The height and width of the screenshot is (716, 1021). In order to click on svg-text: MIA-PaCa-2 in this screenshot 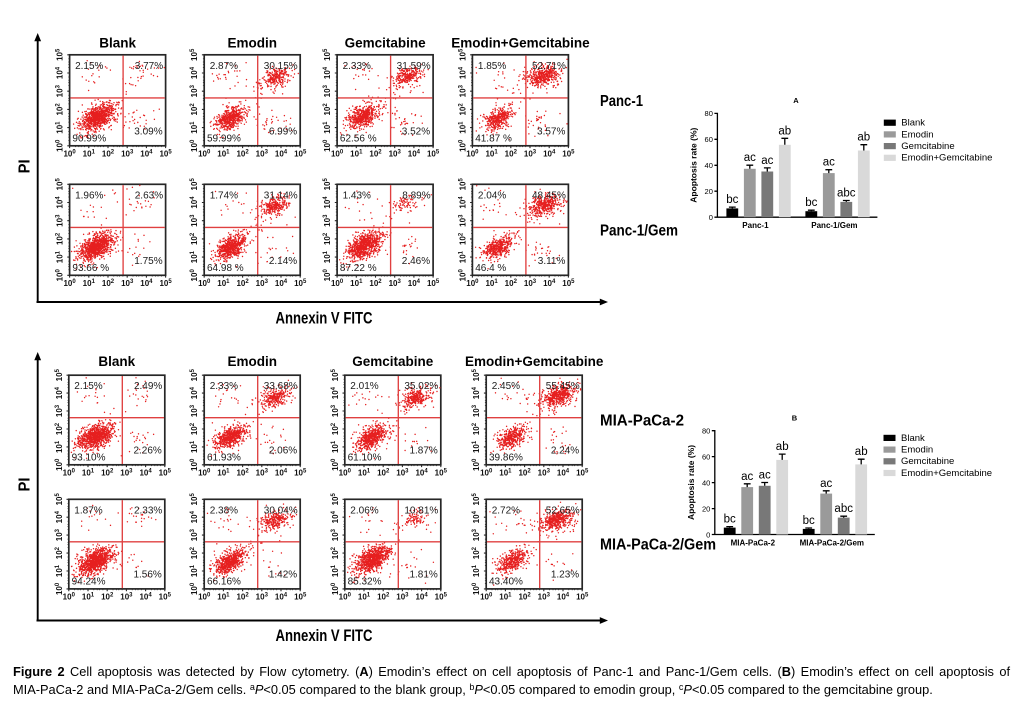, I will do `click(753, 543)`.